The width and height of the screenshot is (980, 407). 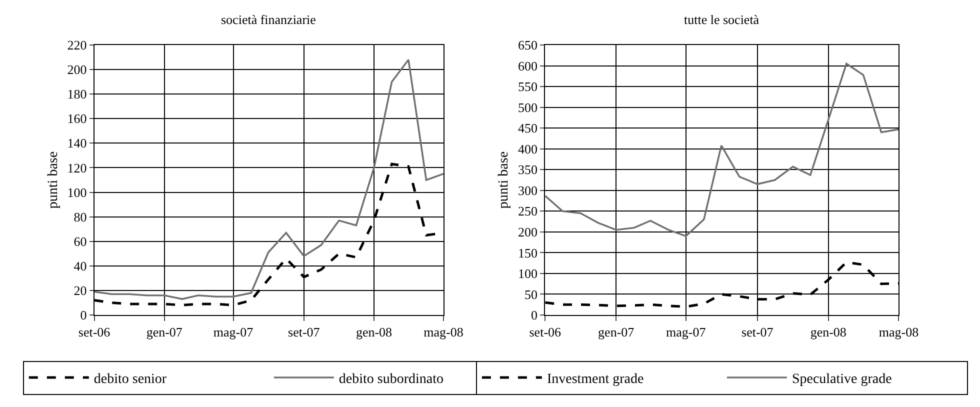 I want to click on y-tick-label: 600, so click(x=528, y=66).